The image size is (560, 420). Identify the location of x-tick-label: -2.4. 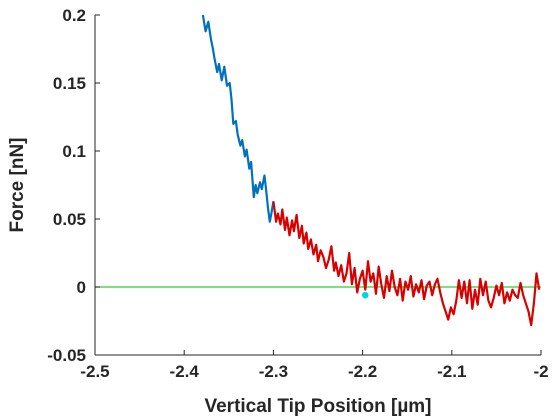
(185, 371).